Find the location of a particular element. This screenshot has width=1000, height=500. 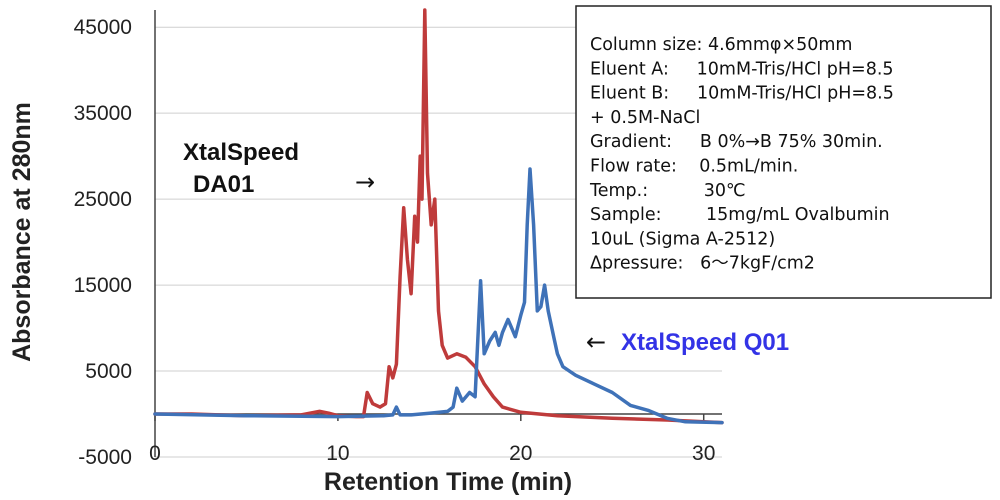

condition-line: Eluent A: 10mM-Tris/HCl pH=8.5 is located at coordinates (742, 69).